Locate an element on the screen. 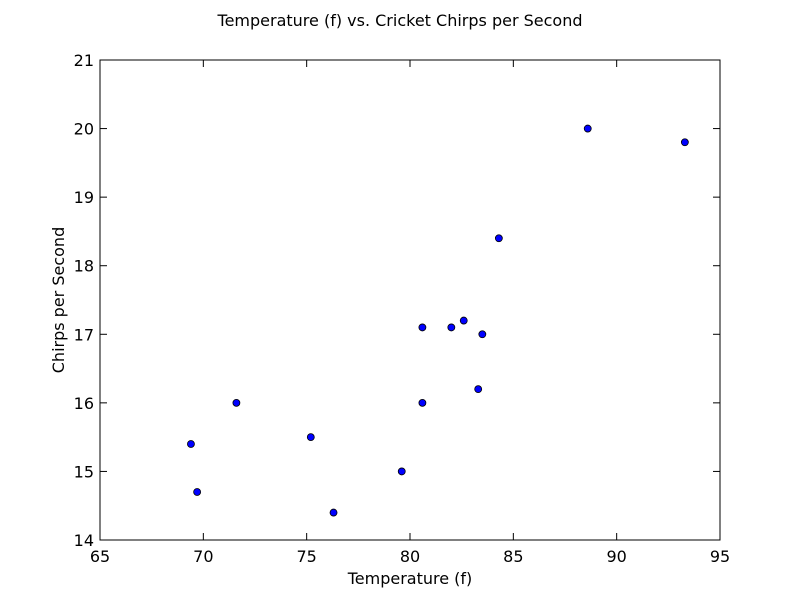 This screenshot has height=600, width=800. x-tick-label: 75 is located at coordinates (306, 556).